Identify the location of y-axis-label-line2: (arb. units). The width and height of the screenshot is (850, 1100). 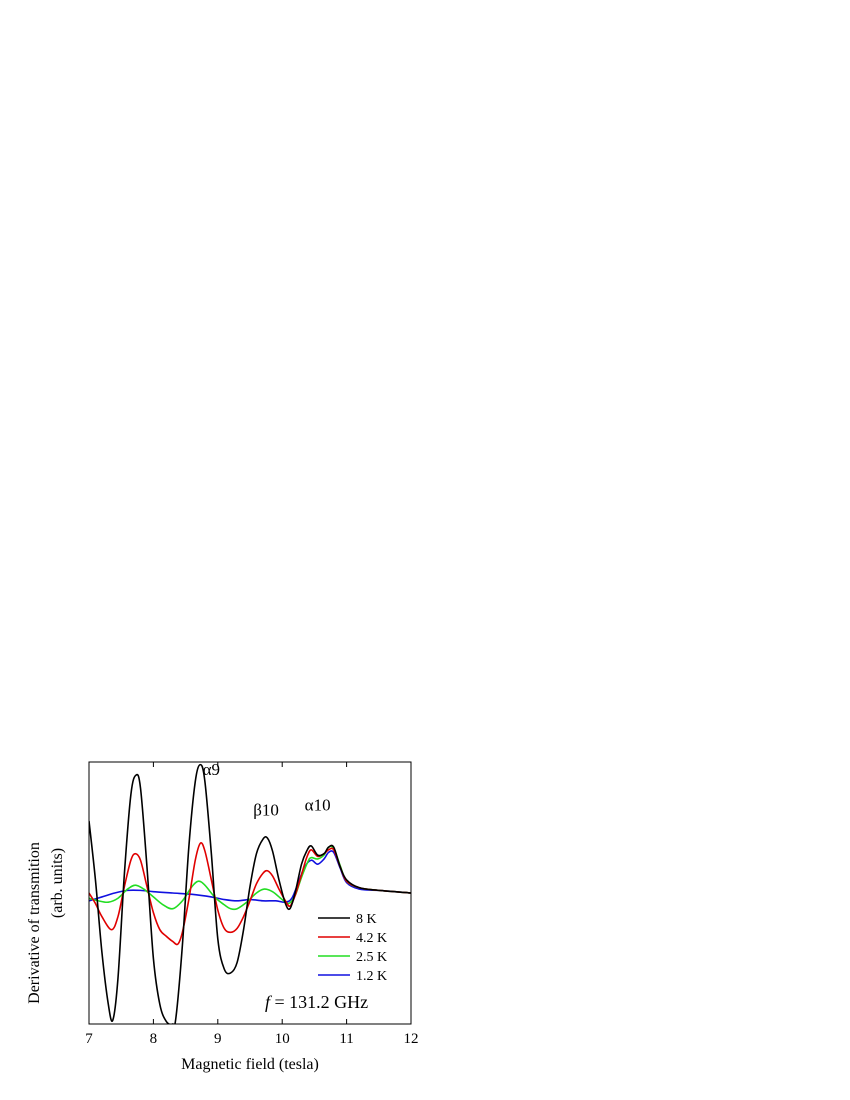
(57, 883).